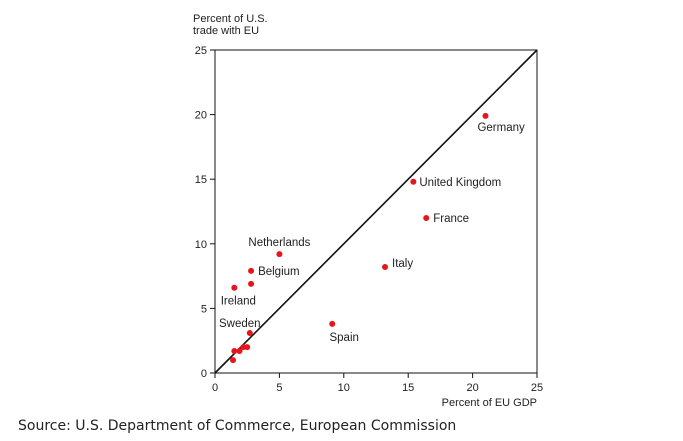 The width and height of the screenshot is (683, 441). What do you see at coordinates (451, 219) in the screenshot?
I see `point-label: France` at bounding box center [451, 219].